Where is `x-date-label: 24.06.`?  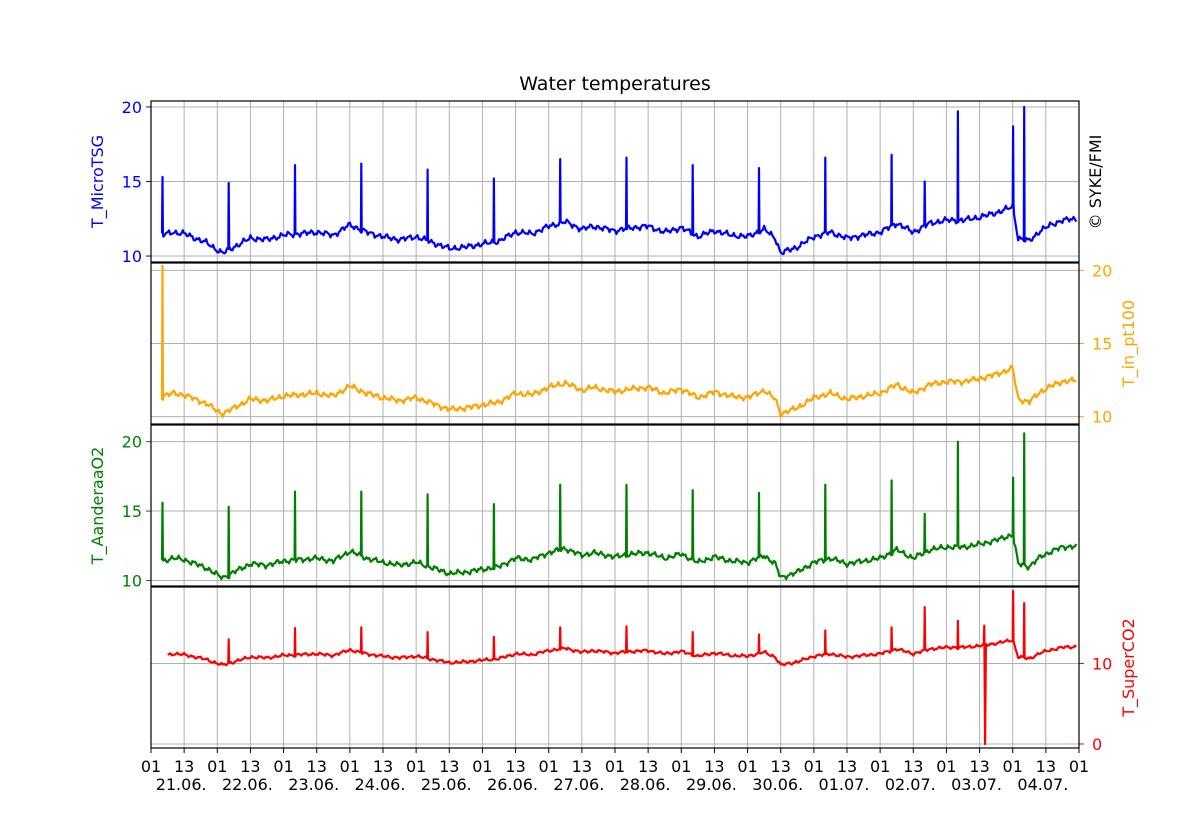 x-date-label: 24.06. is located at coordinates (380, 784).